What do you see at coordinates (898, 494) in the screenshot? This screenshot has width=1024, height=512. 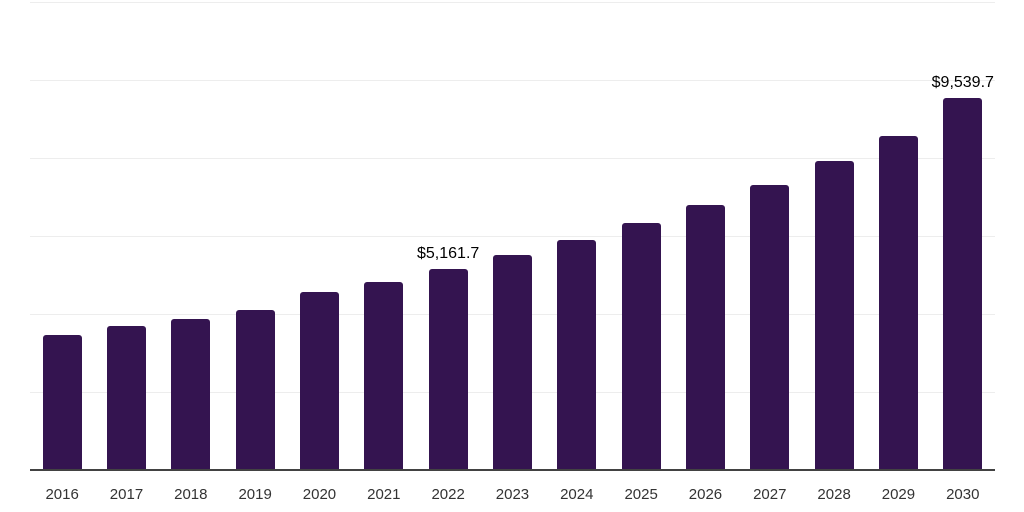 I see `x-axis-label-2029: 2029` at bounding box center [898, 494].